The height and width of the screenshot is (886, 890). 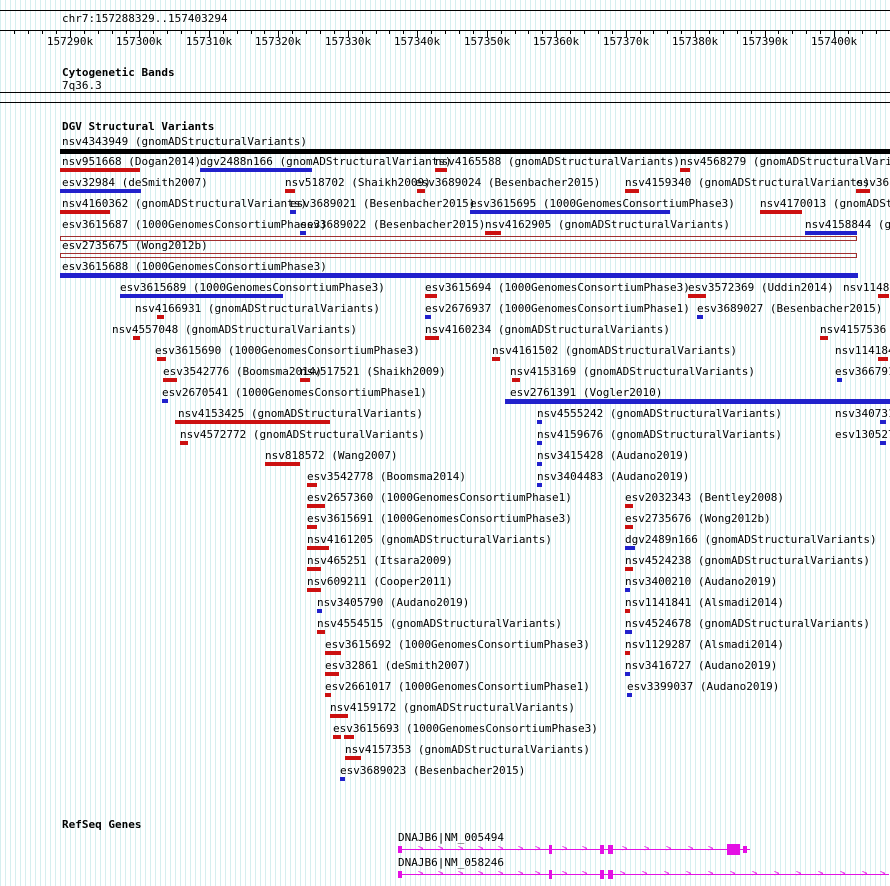 What do you see at coordinates (613, 476) in the screenshot?
I see `variant-label: nsv3404483 (Audano2019)` at bounding box center [613, 476].